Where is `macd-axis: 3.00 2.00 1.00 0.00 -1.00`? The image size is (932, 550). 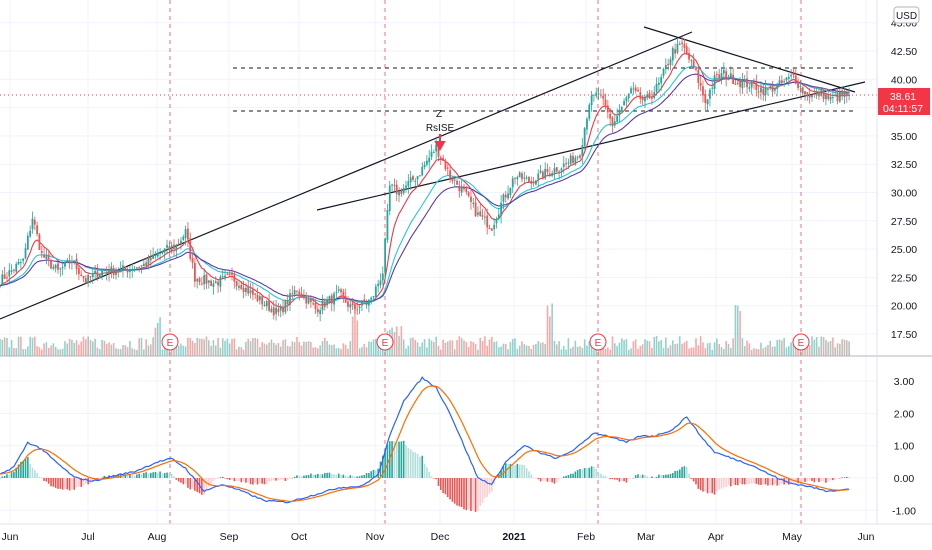
macd-axis: 3.00 2.00 1.00 0.00 -1.00 is located at coordinates (904, 446).